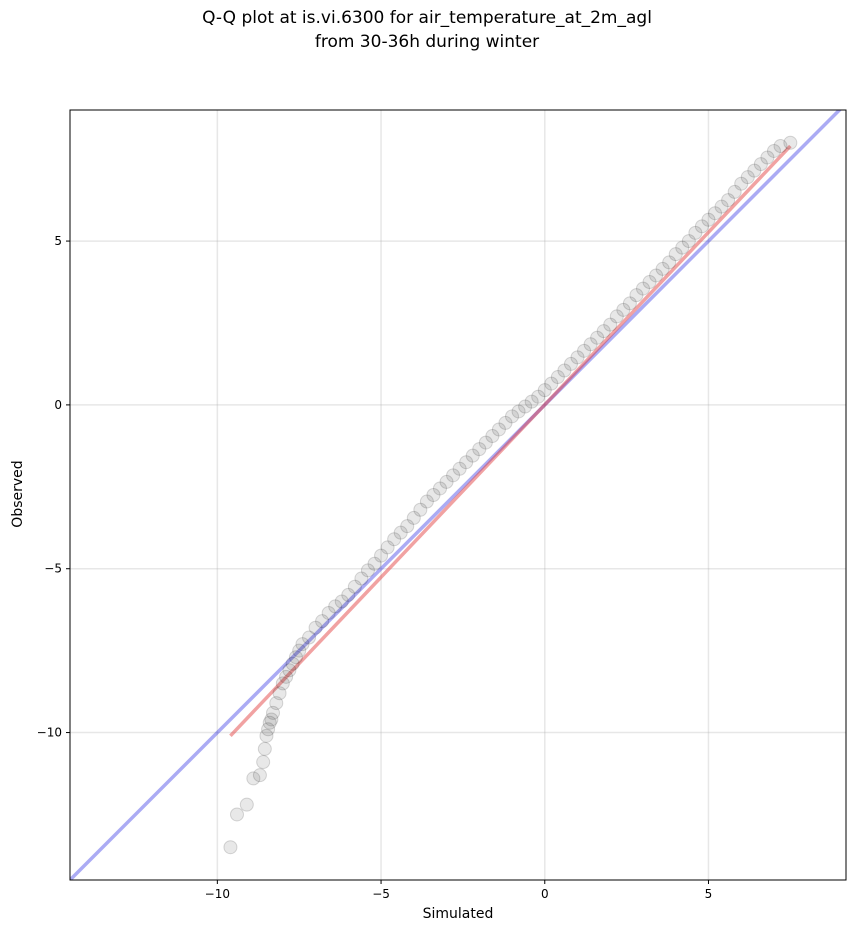 This screenshot has height=934, width=854. What do you see at coordinates (381, 894) in the screenshot?
I see `x-tick-label: −5` at bounding box center [381, 894].